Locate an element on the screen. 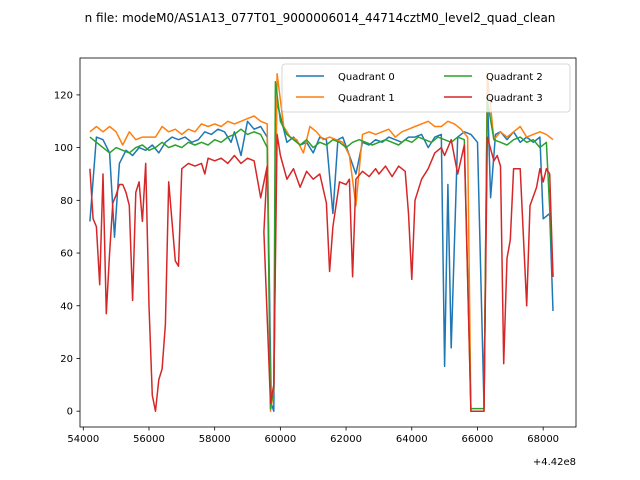  legend-label-quadrant-2: Quadrant 2 is located at coordinates (514, 77).